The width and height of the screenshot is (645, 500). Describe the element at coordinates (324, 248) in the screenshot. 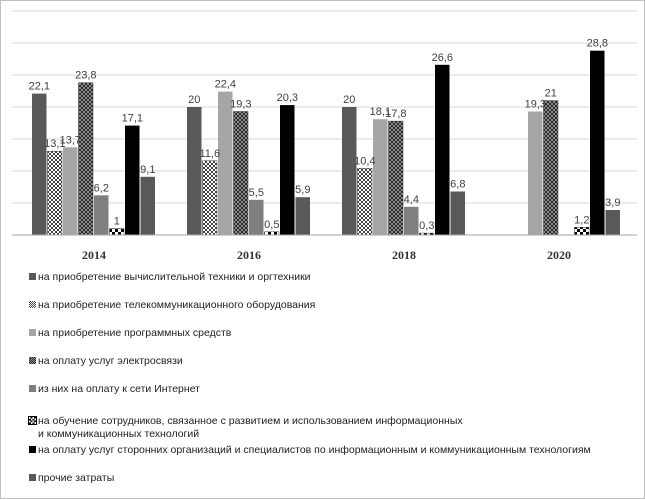

I see `x-axis: 2014 2016 2018 2020` at that location.